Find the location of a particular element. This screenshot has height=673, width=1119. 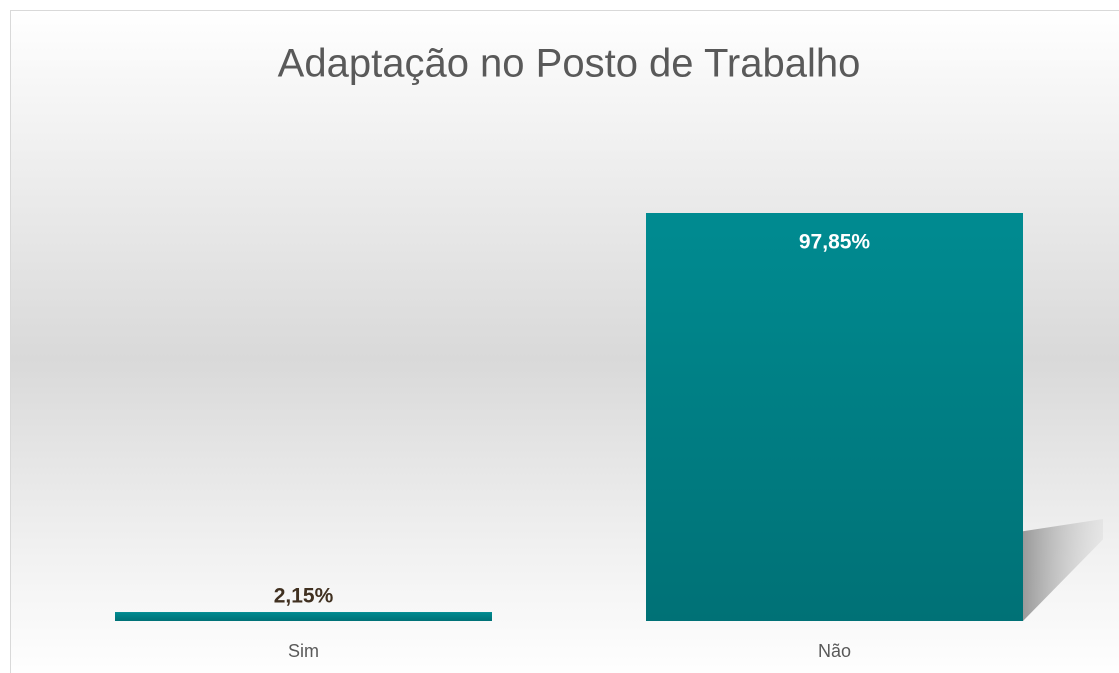

data-label: 2,15% is located at coordinates (304, 596).